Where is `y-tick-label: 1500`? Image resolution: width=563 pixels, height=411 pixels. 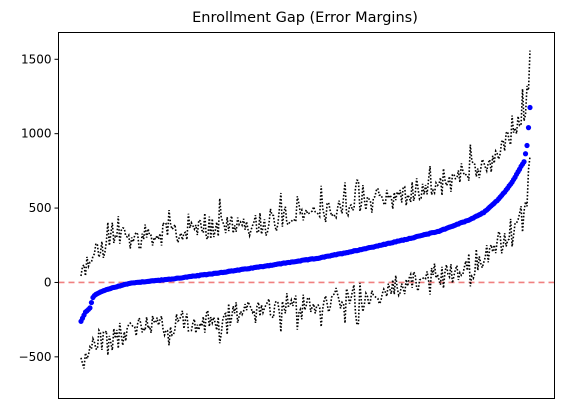 y-tick-label: 1500 is located at coordinates (36, 59).